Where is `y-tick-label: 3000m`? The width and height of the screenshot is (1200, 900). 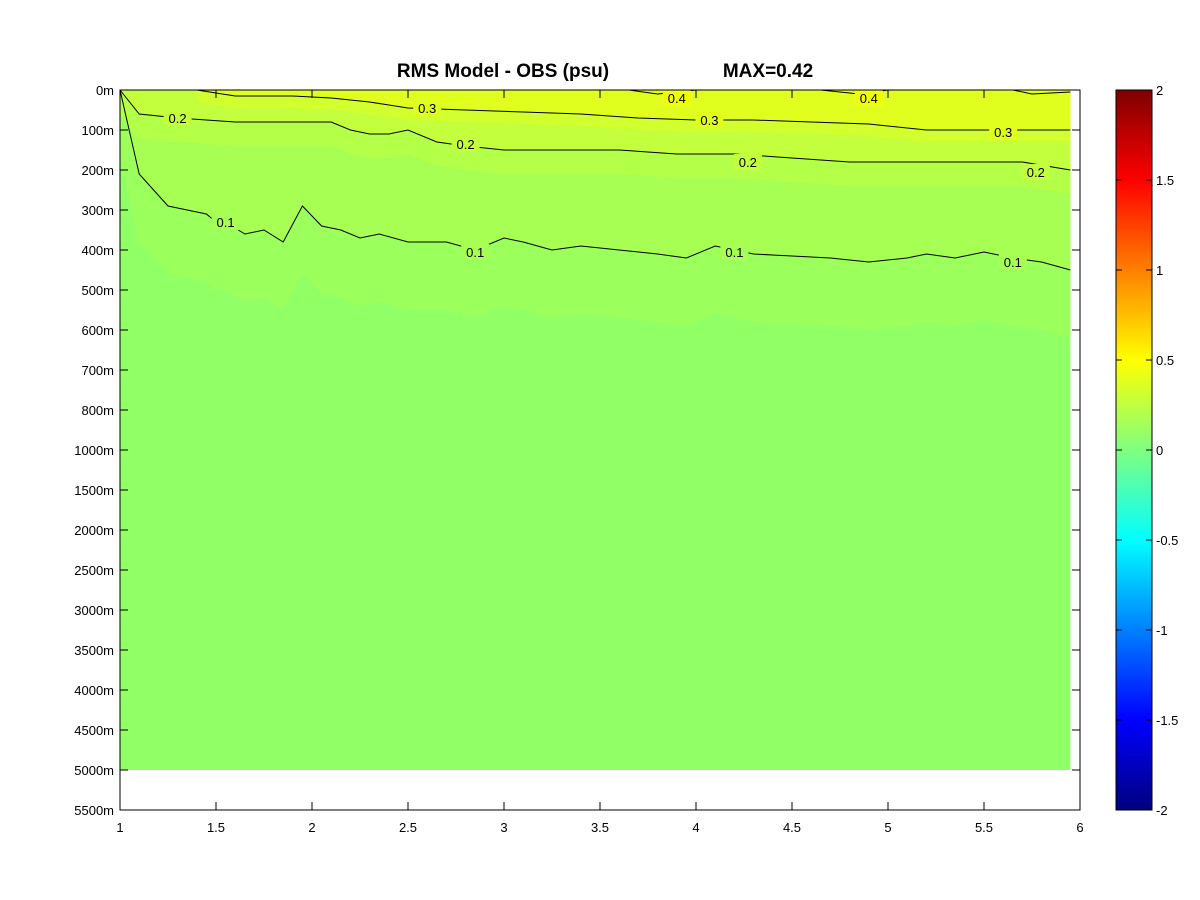 y-tick-label: 3000m is located at coordinates (94, 610).